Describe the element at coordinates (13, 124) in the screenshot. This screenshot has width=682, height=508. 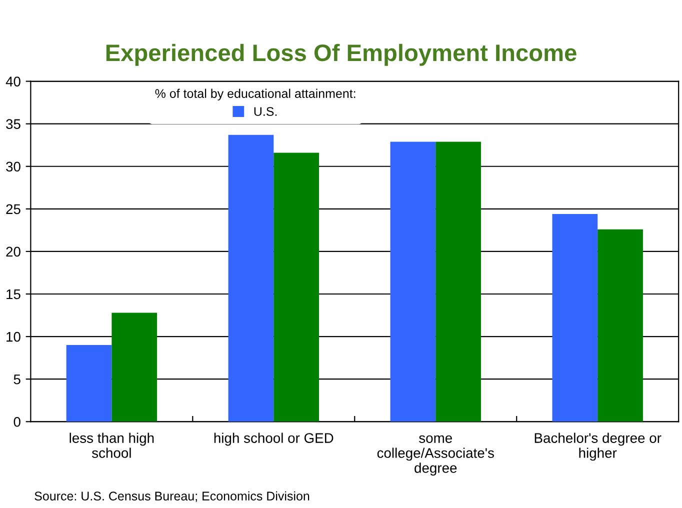
I see `y-tick-label: 35` at that location.